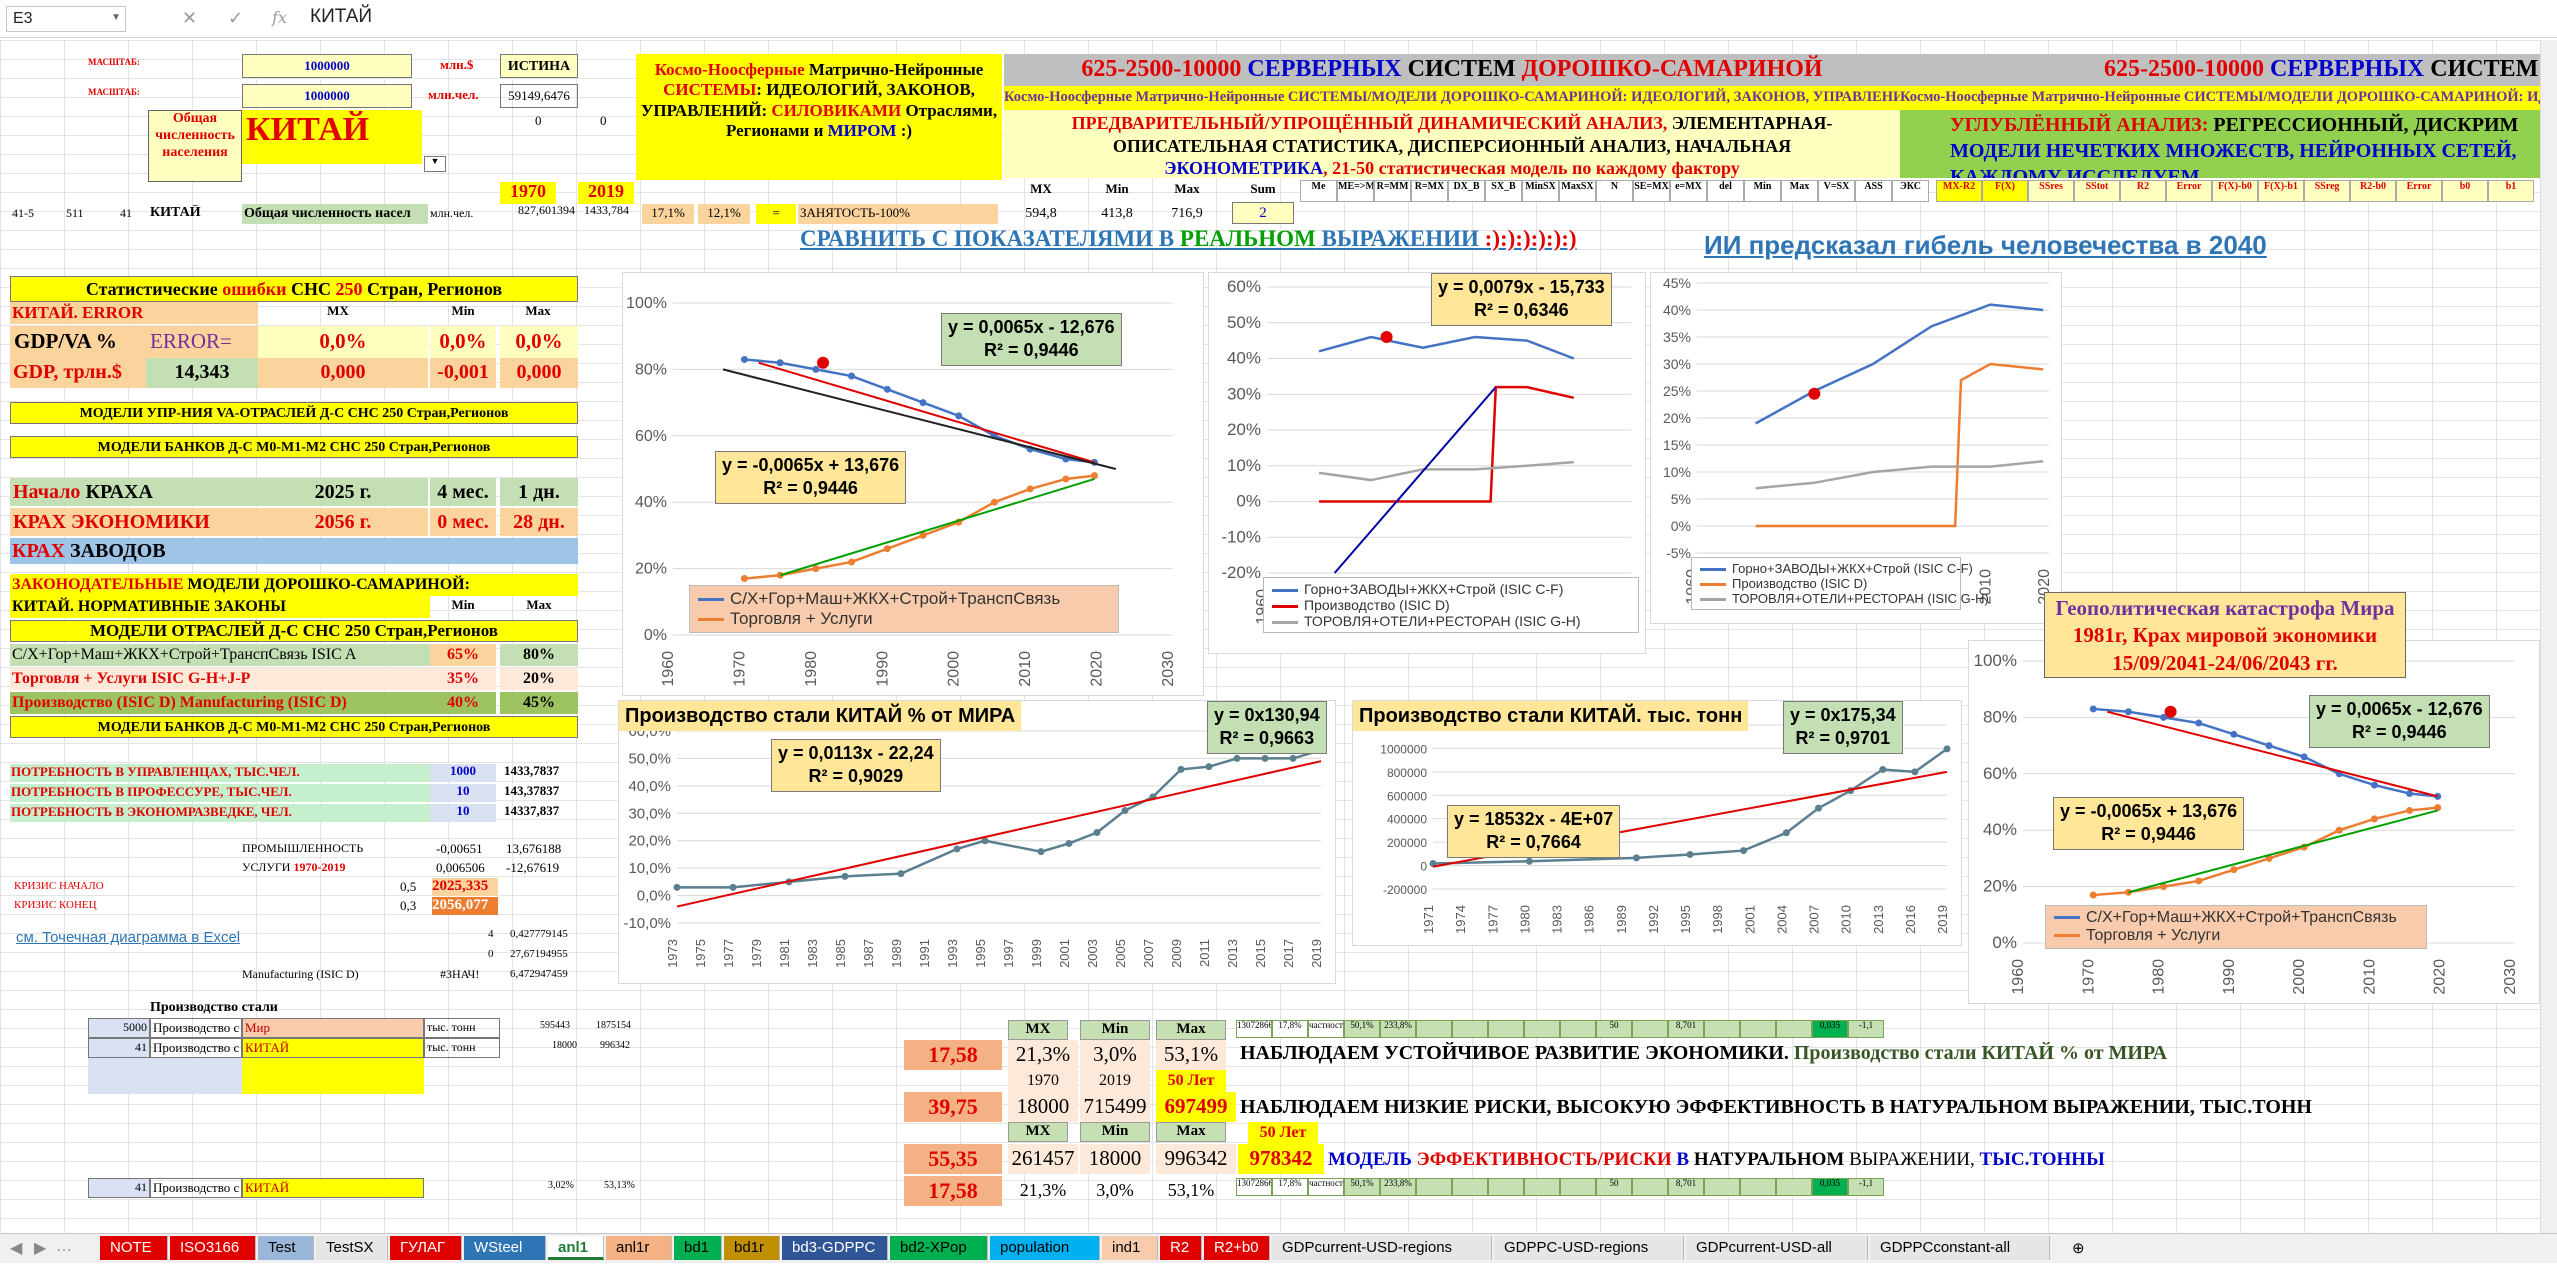  I want to click on year-start: 1970, so click(528, 193).